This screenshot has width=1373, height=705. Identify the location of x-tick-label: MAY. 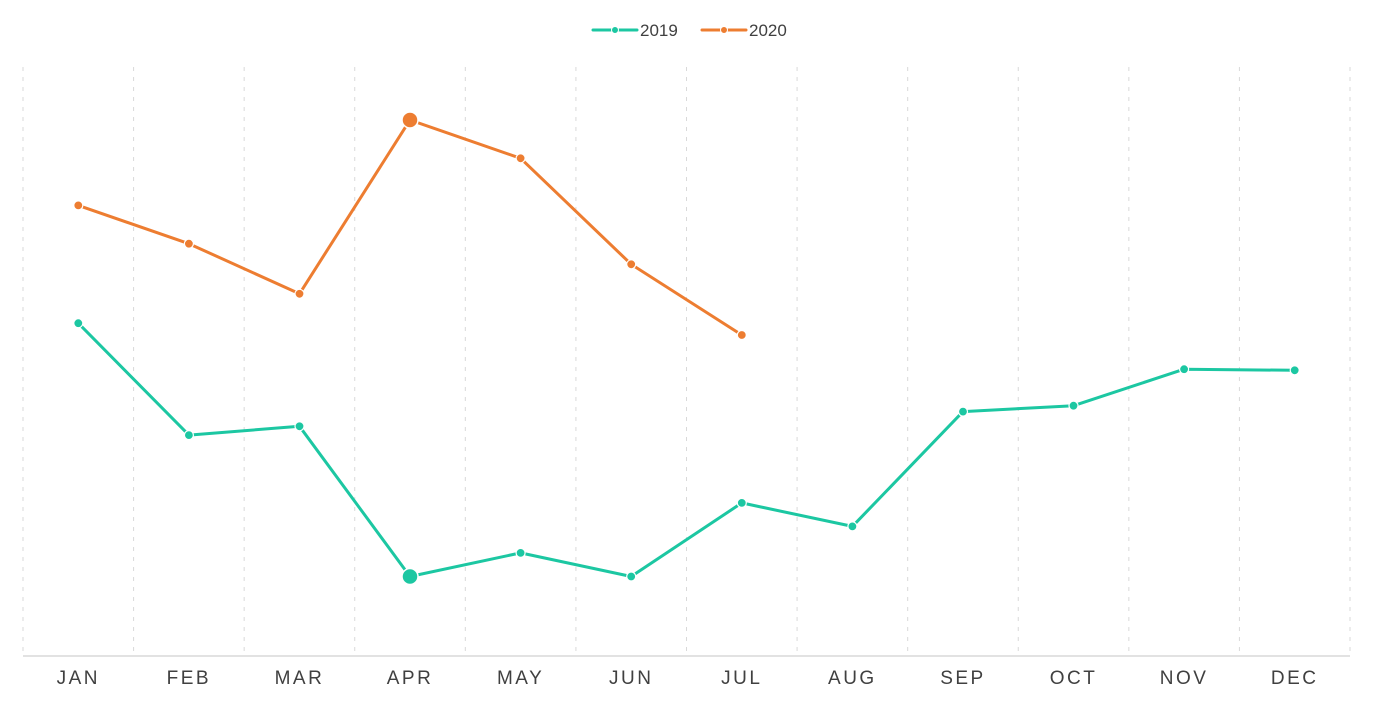
(520, 678).